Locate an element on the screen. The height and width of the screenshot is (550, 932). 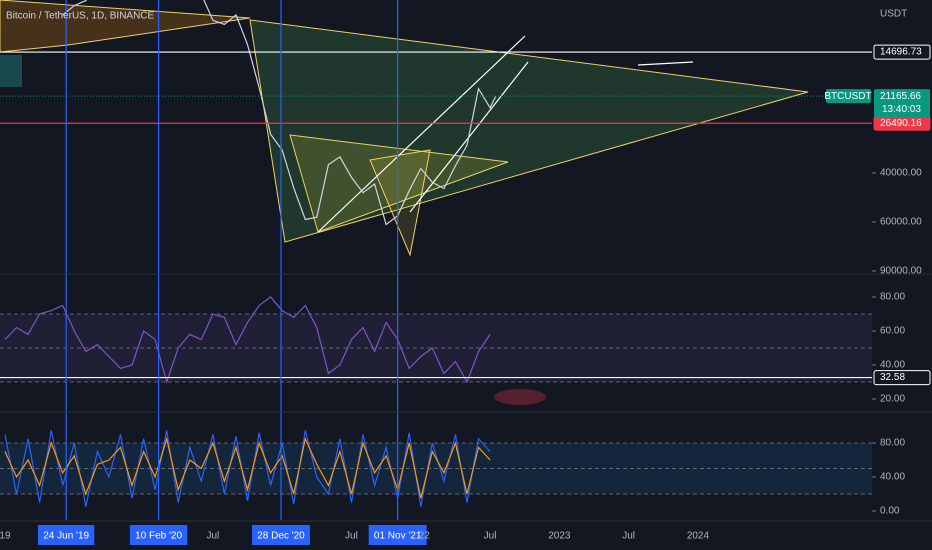
y-tick-label: 40000.00 is located at coordinates (901, 173).